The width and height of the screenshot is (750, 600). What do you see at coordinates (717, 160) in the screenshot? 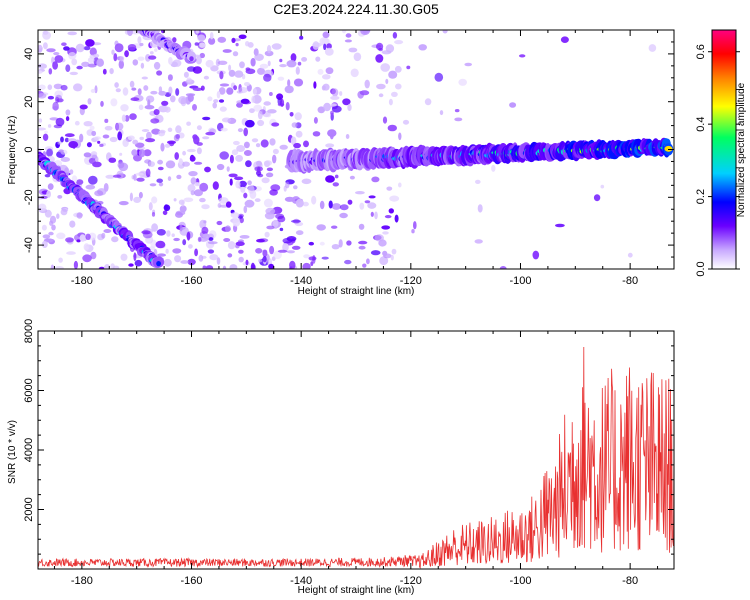
I see `colorbar-ticks: 0.0 0.2 0.4 0.6` at bounding box center [717, 160].